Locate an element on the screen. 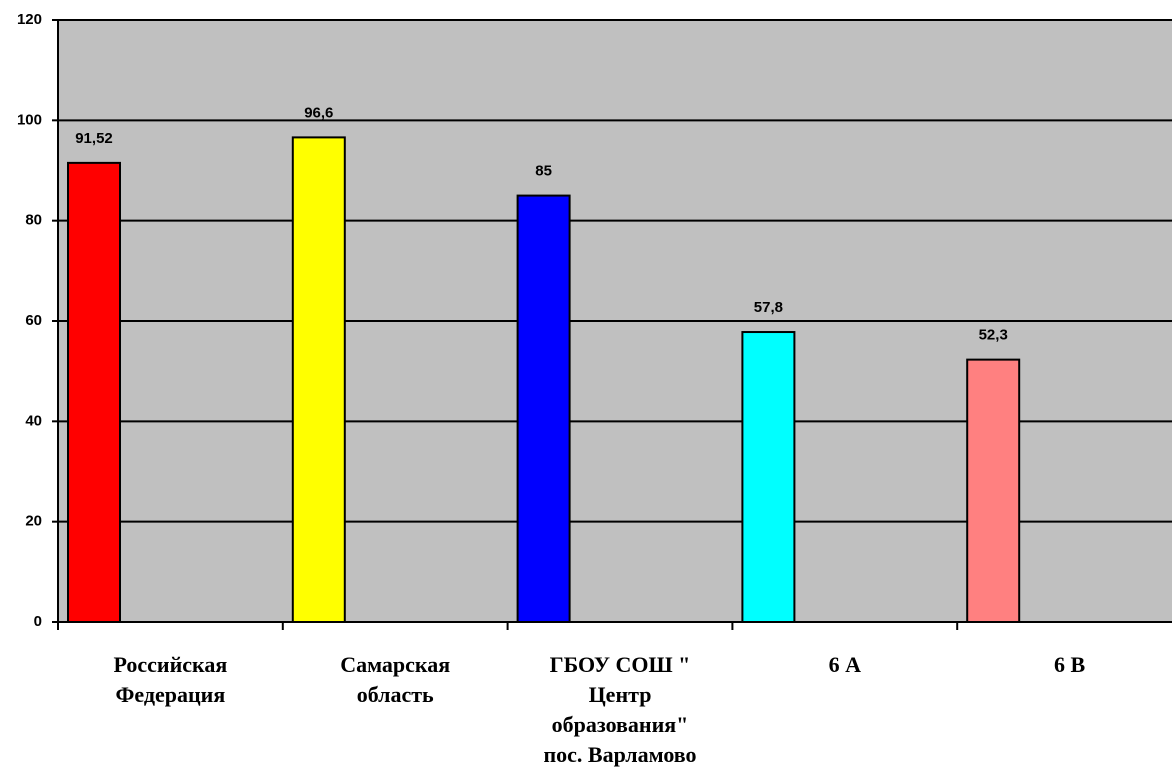 This screenshot has height=783, width=1172. y-tick-label: 0 is located at coordinates (38, 621).